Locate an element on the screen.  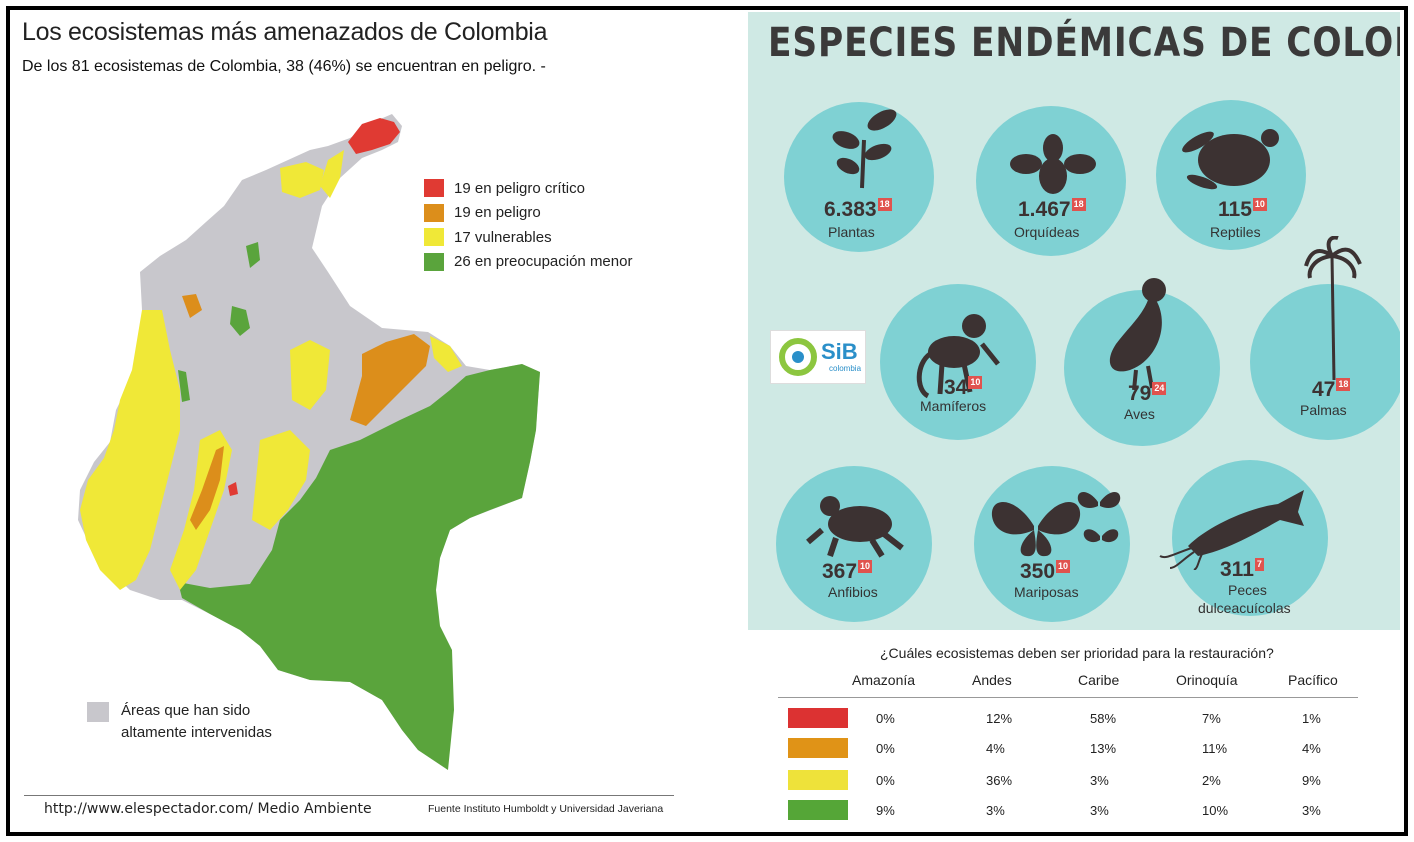
table-cell: 1% is located at coordinates (1311, 718).